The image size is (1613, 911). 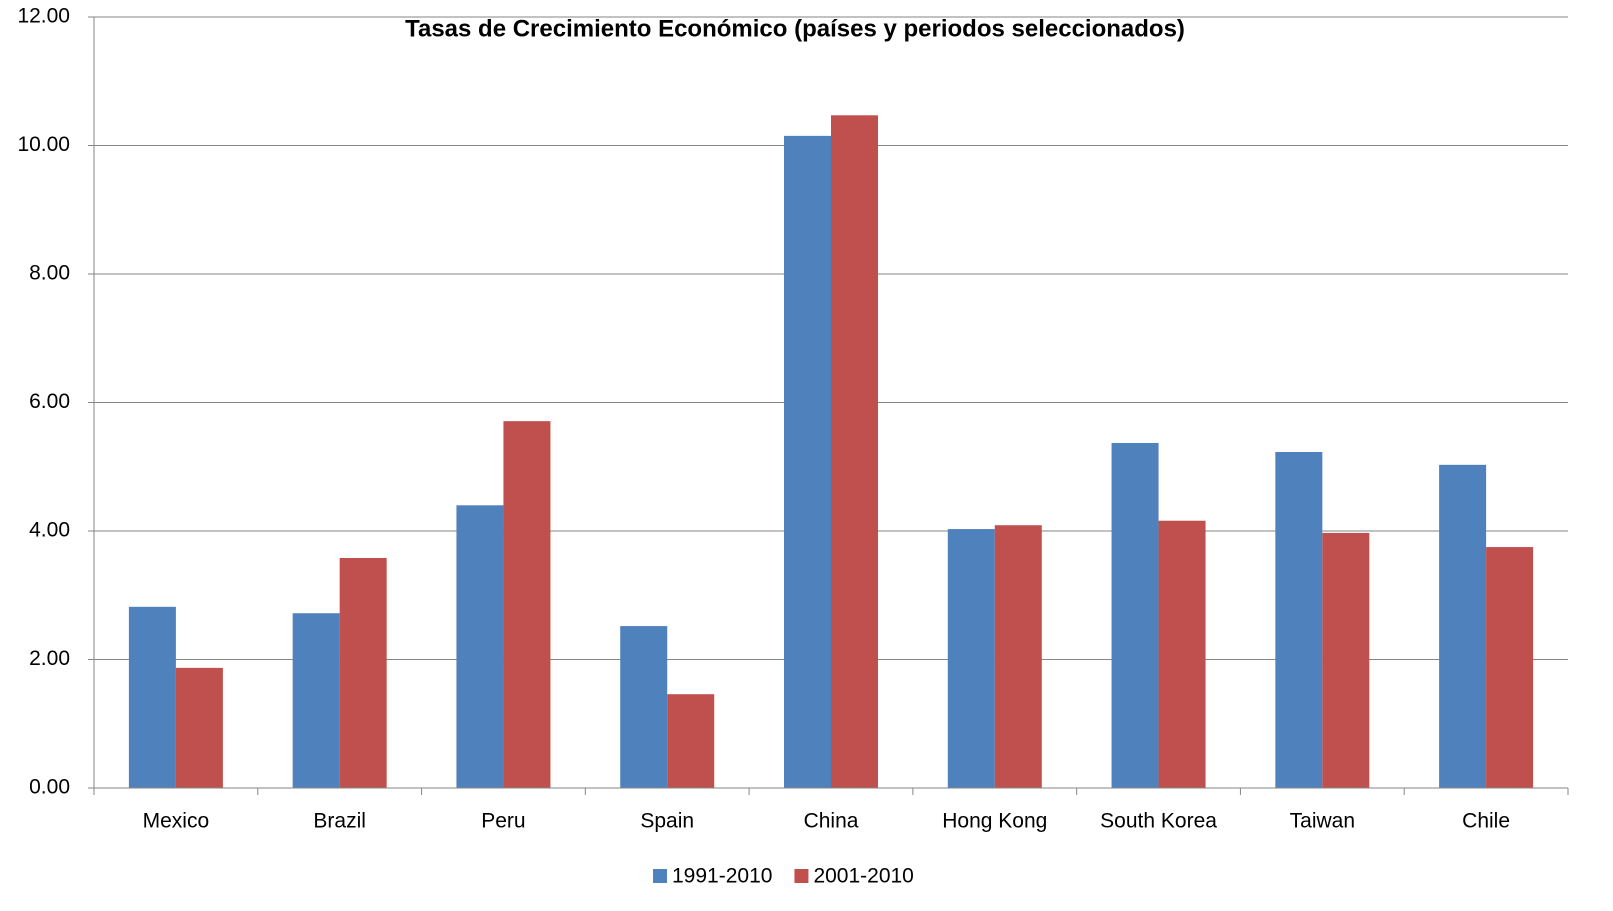 I want to click on legend-label: 1991-2010, so click(x=722, y=876).